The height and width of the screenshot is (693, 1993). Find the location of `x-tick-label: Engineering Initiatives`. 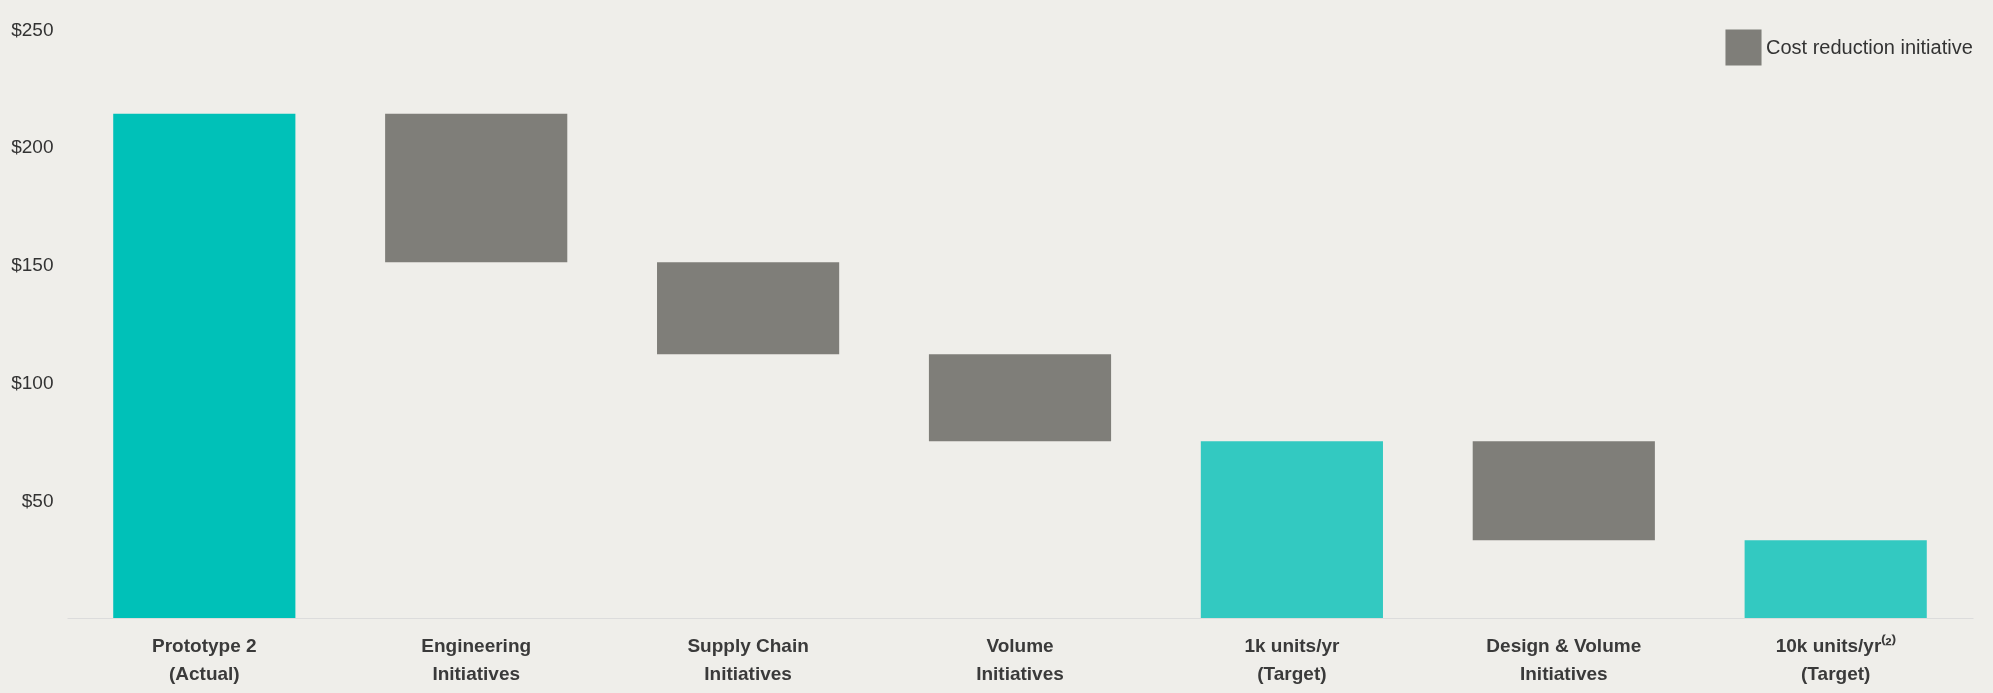

x-tick-label: Engineering Initiatives is located at coordinates (476, 659).